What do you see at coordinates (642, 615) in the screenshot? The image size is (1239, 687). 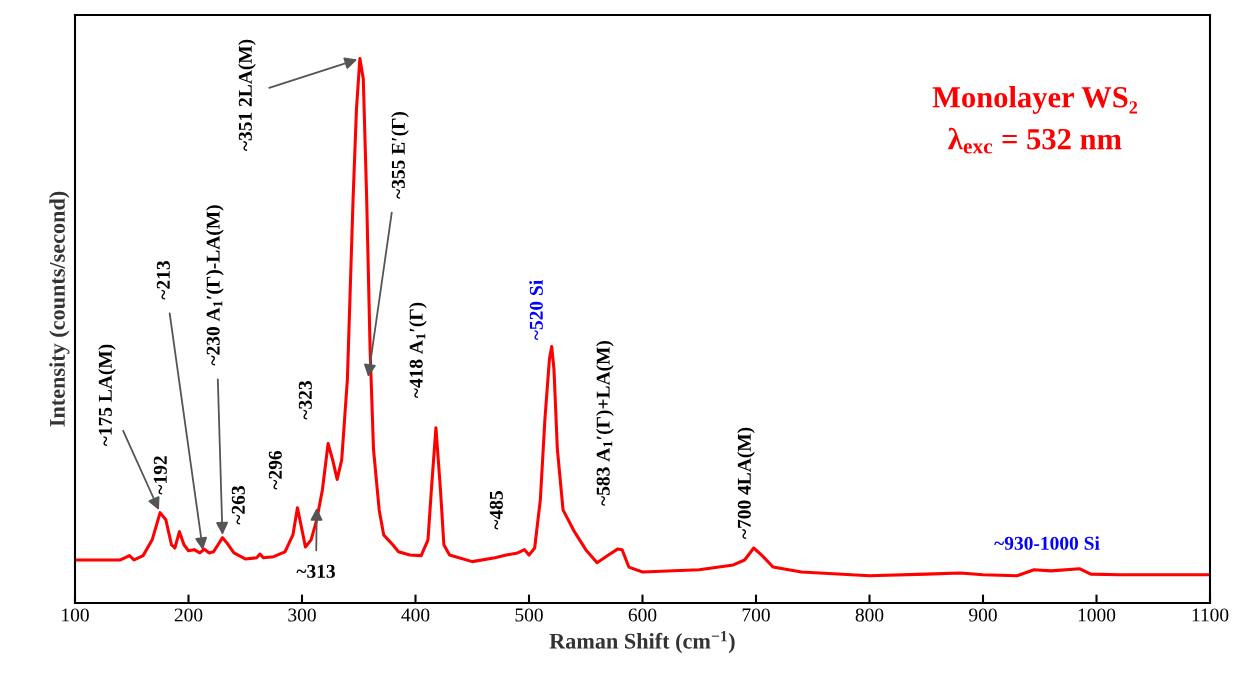 I see `x-tick-label: 600` at bounding box center [642, 615].